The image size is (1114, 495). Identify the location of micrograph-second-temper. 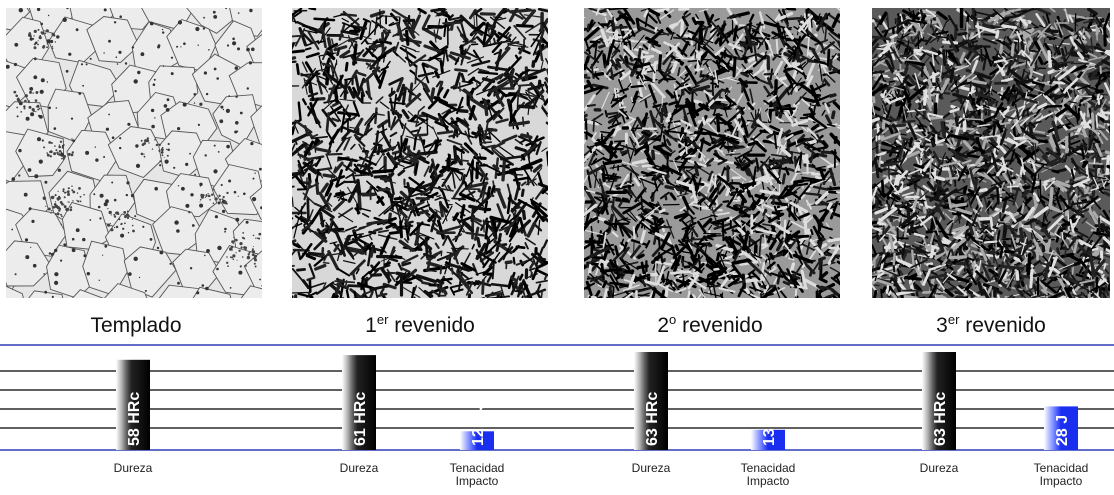
(712, 153).